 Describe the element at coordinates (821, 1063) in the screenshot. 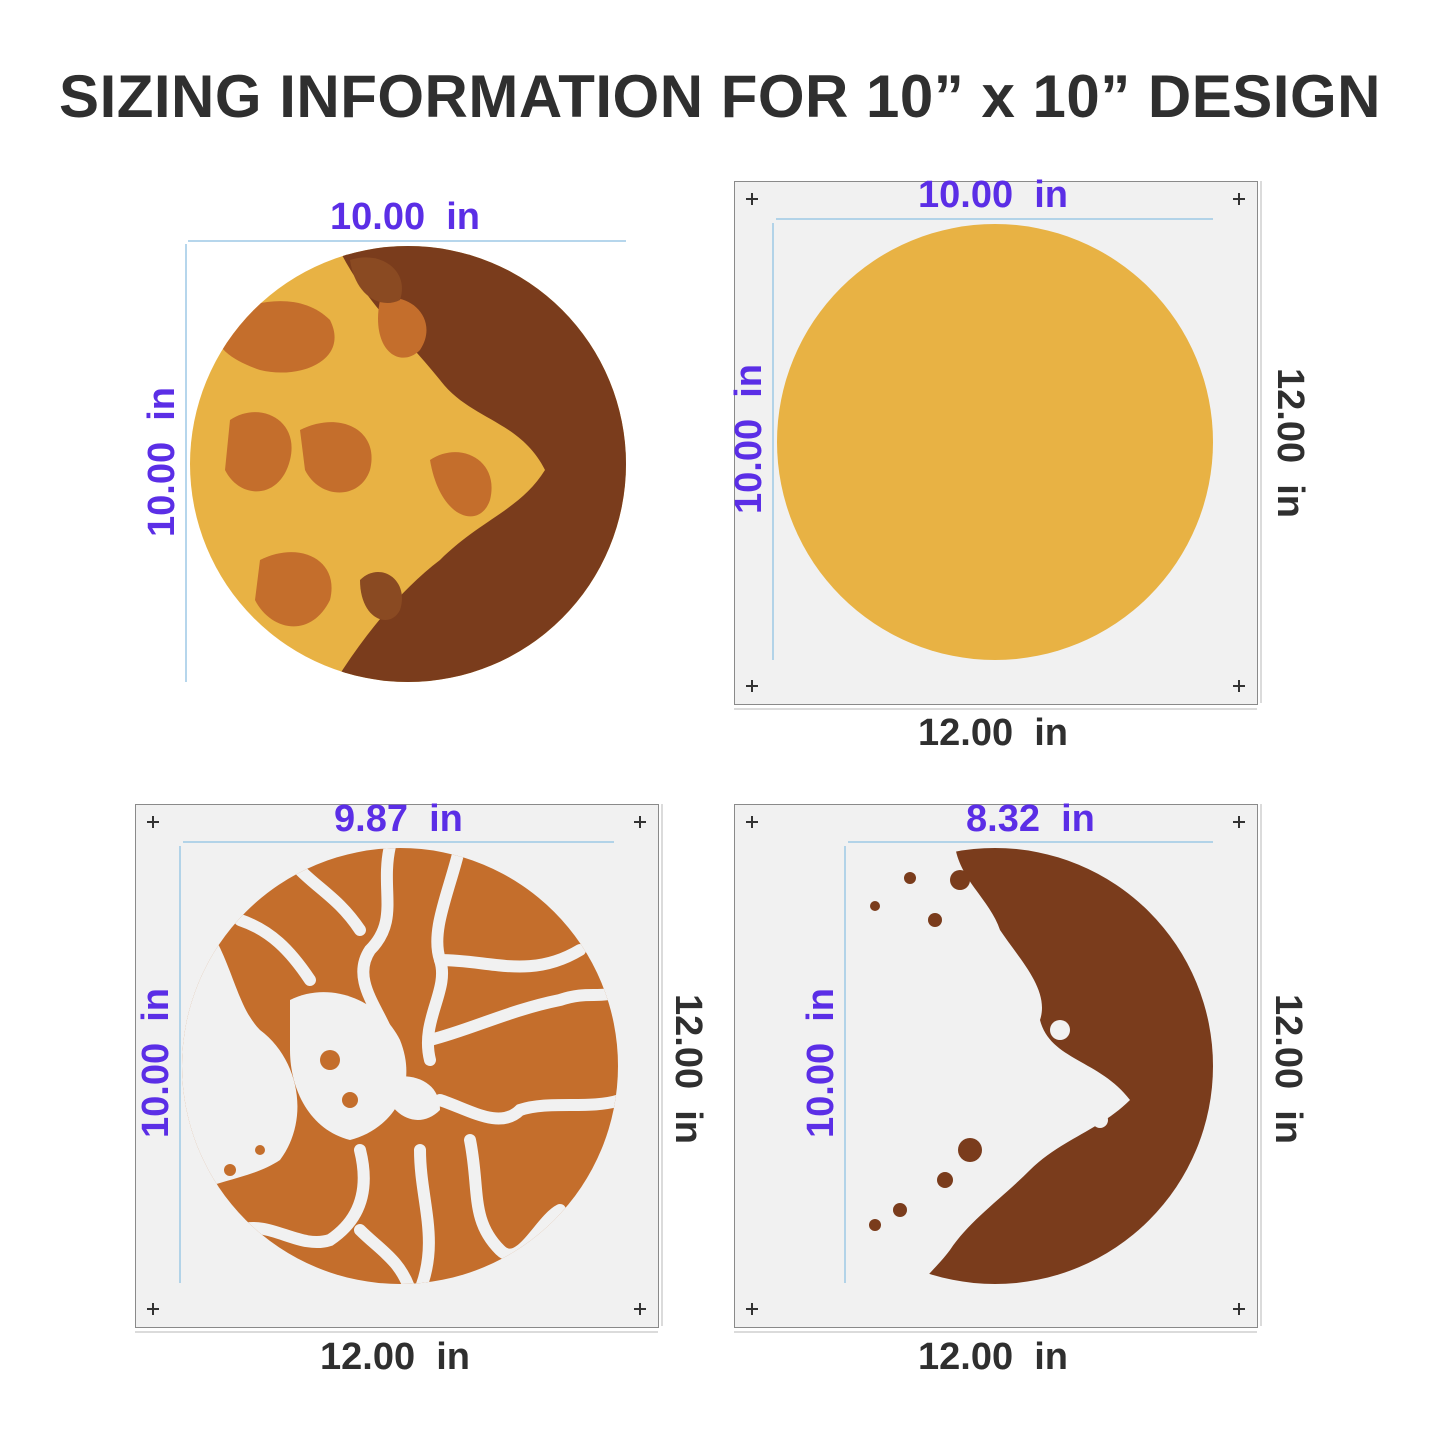

I see `brown-layer-height-label: 10.00 in` at that location.